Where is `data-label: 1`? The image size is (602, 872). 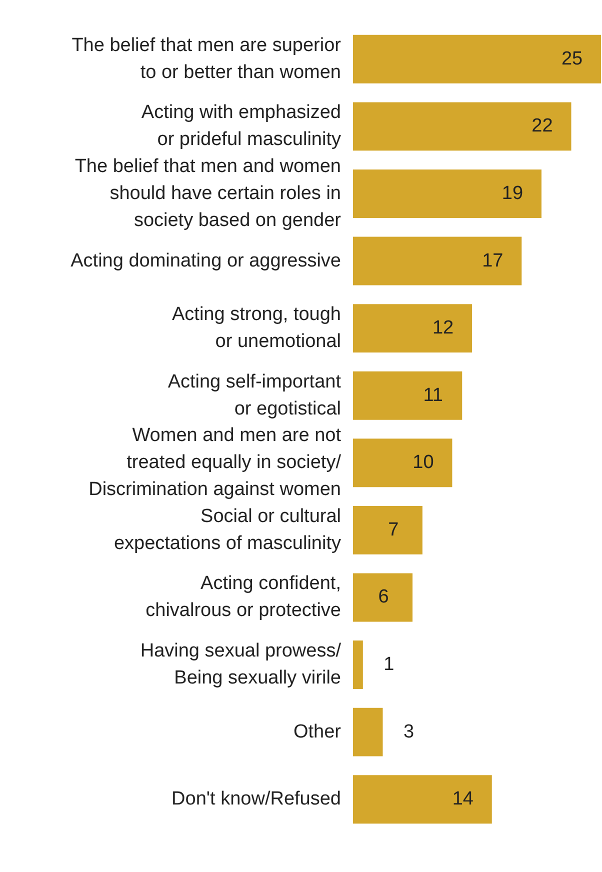 data-label: 1 is located at coordinates (389, 665).